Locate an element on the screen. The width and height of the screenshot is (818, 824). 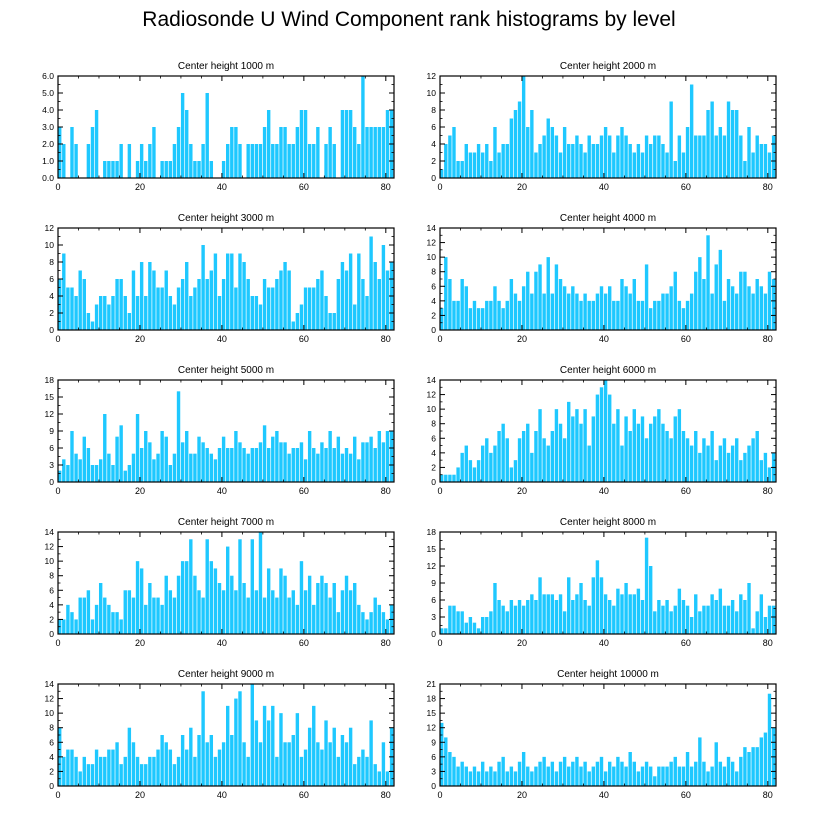
y-tick-label: 8 is located at coordinates (433, 424).